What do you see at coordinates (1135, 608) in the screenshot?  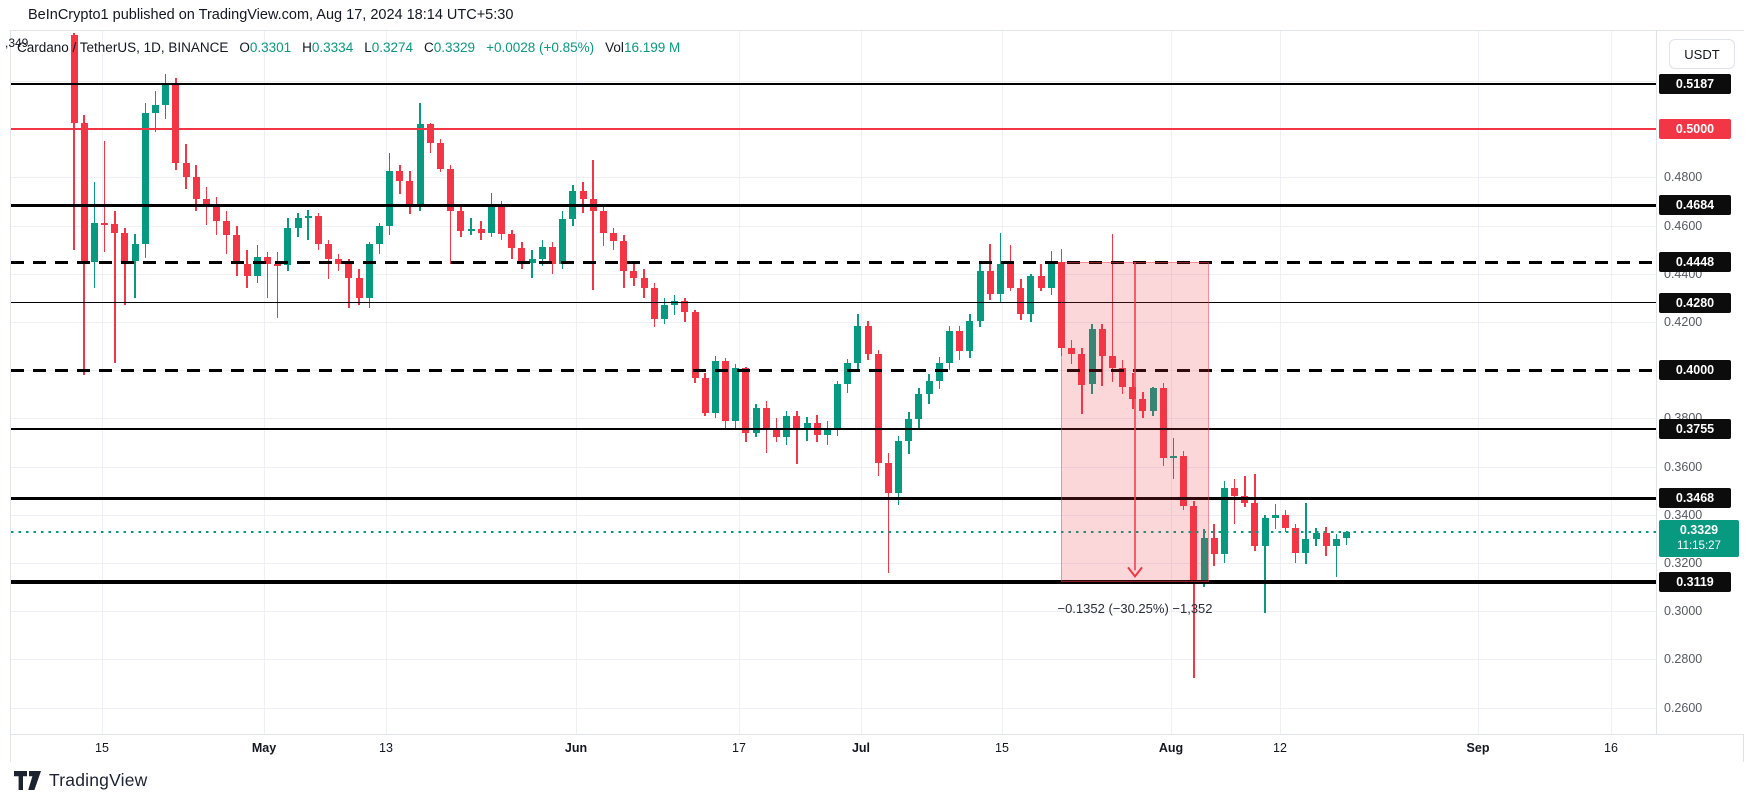 I see `measurement-label: −0.1352 (−30.25%) −1,352` at bounding box center [1135, 608].